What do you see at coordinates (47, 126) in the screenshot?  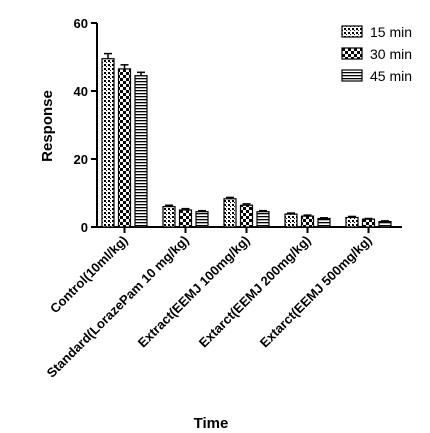 I see `y-axis-label: Response` at bounding box center [47, 126].